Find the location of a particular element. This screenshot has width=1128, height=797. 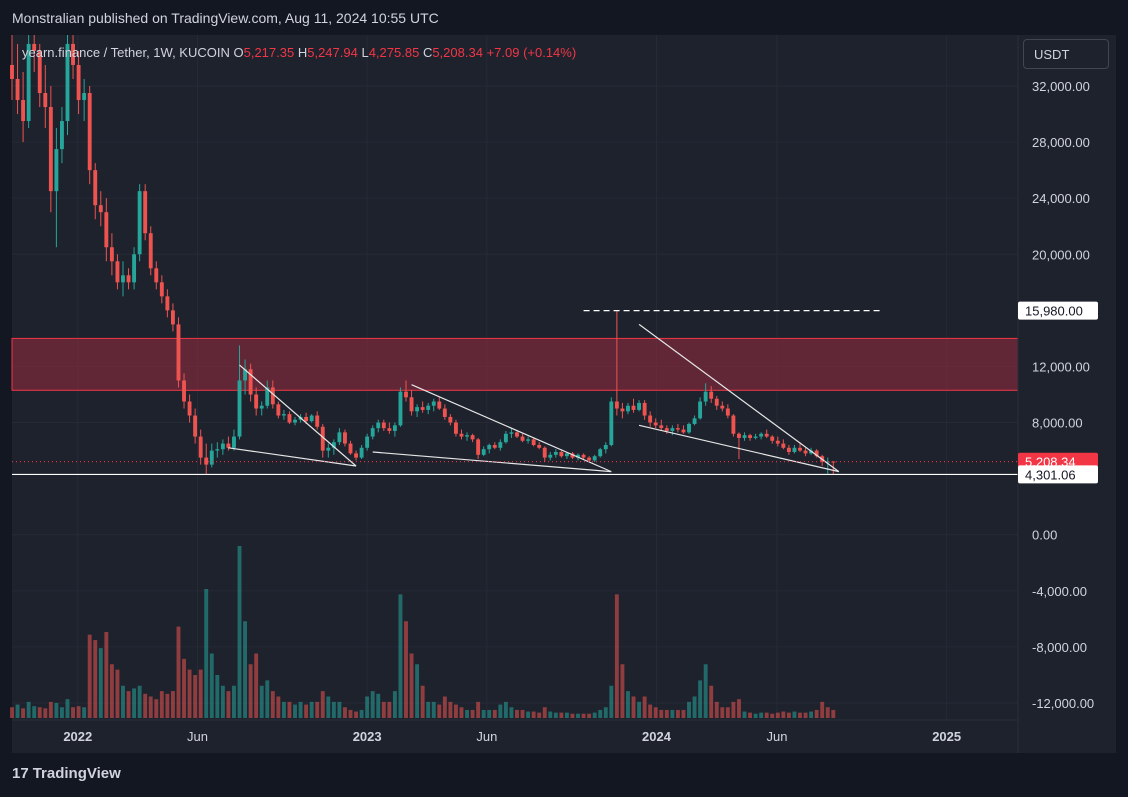

y-tick-label: 28,000.00 is located at coordinates (1061, 142).